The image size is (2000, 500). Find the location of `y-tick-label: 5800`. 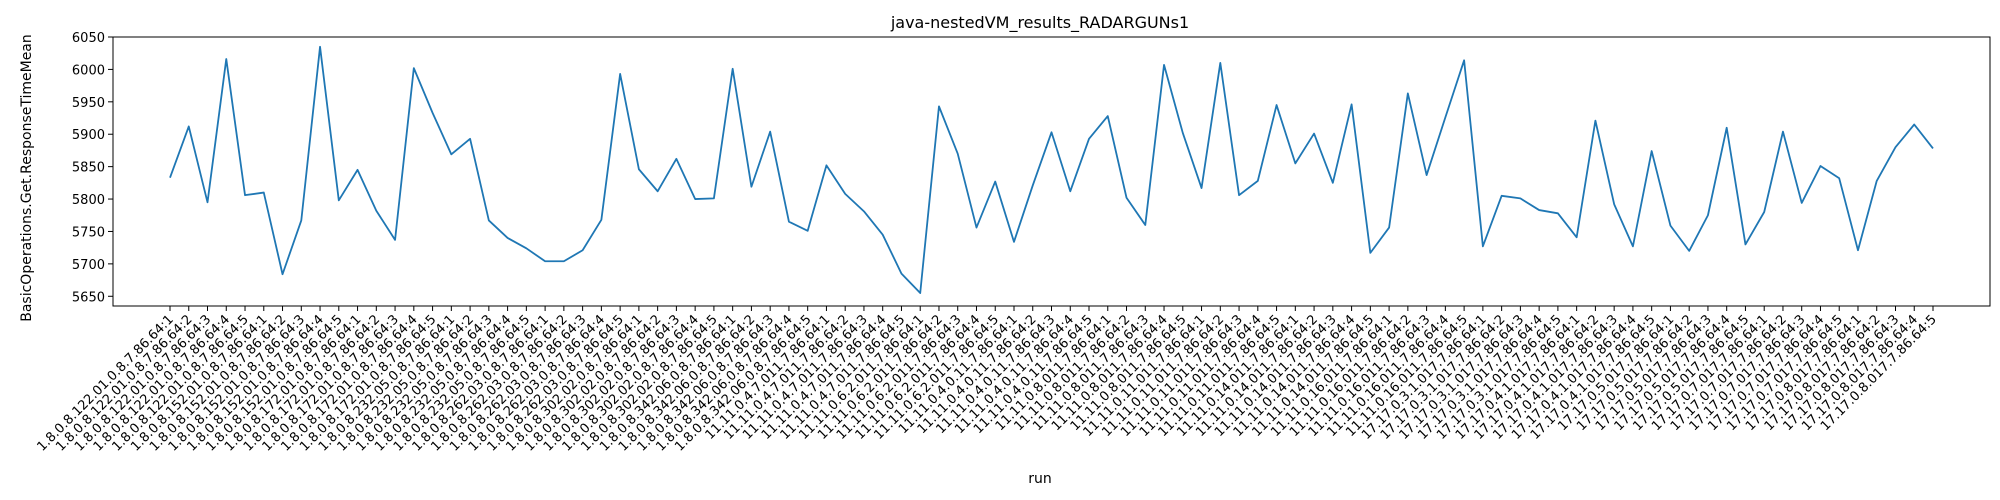

y-tick-label: 5800 is located at coordinates (88, 200).